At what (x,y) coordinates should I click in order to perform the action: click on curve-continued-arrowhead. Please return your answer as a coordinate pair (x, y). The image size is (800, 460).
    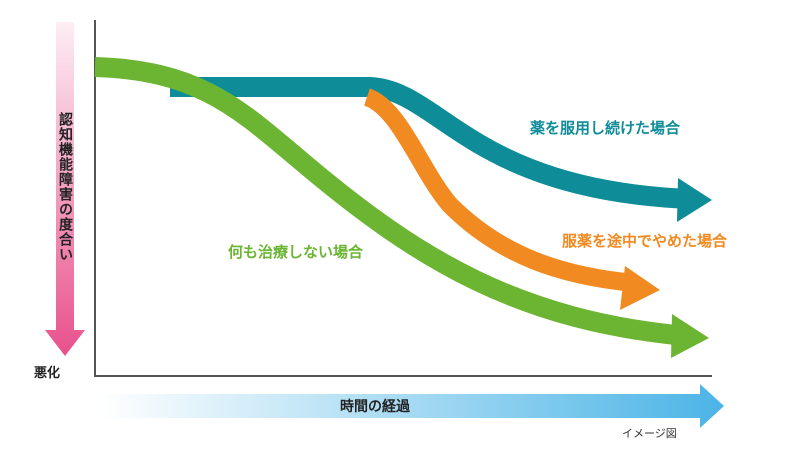
    Looking at the image, I should click on (694, 200).